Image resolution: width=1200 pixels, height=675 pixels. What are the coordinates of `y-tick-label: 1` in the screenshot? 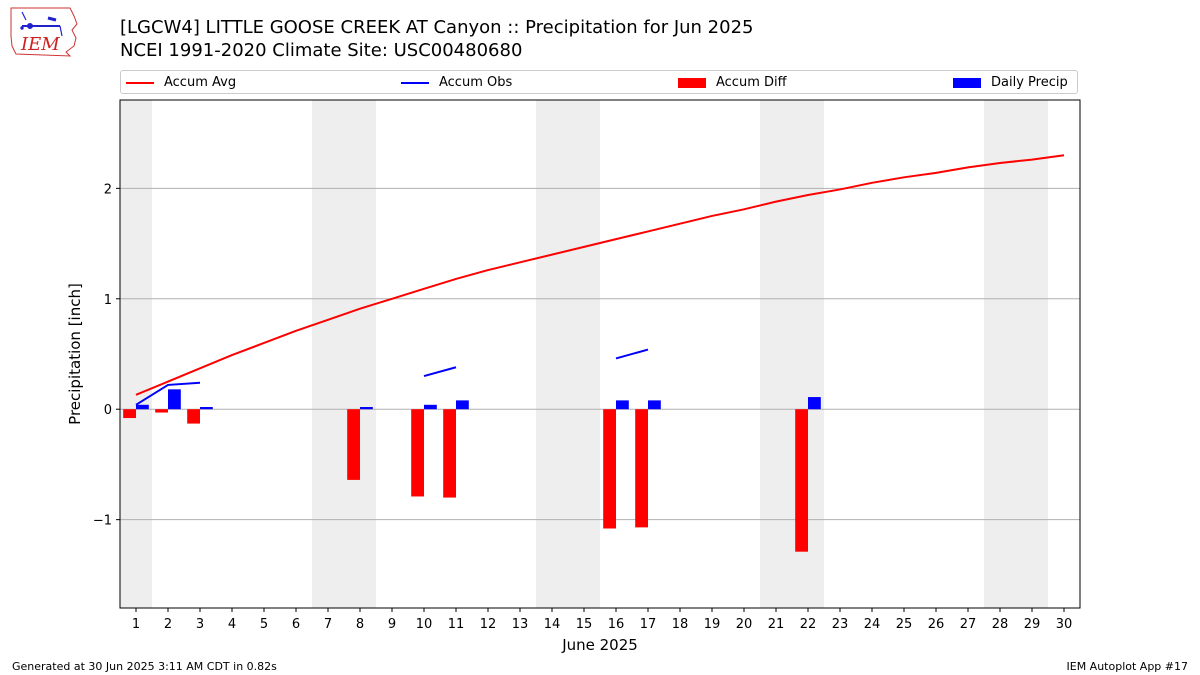 It's located at (108, 300).